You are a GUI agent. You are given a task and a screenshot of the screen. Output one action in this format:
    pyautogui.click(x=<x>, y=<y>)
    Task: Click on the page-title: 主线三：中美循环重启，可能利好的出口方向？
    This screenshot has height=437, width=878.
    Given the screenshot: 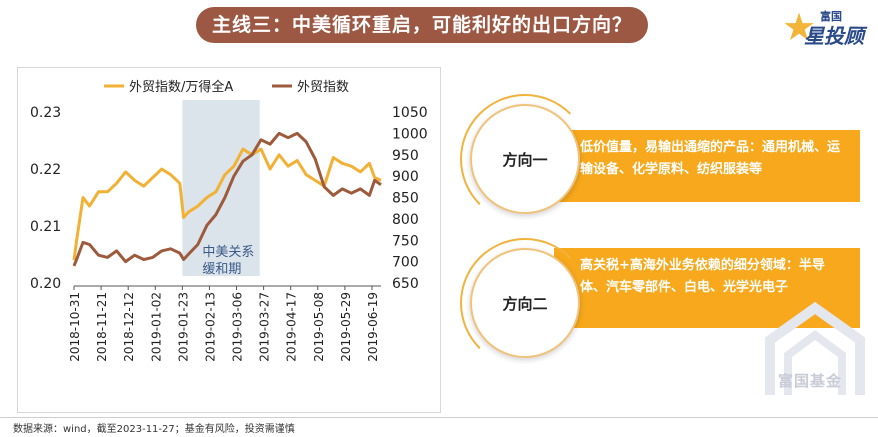 What is the action you would take?
    pyautogui.click(x=422, y=25)
    